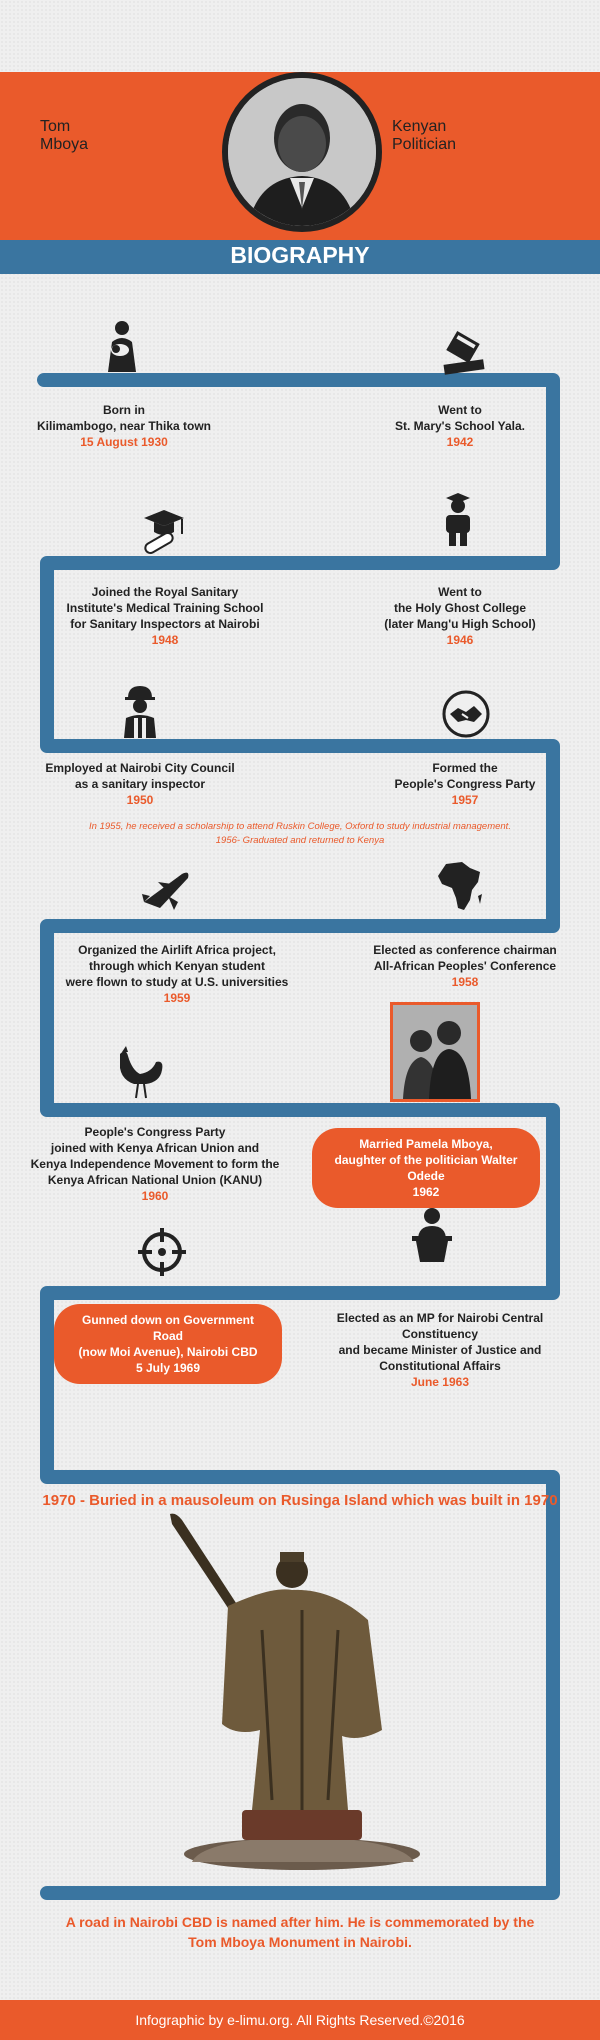 The height and width of the screenshot is (2040, 600). What do you see at coordinates (141, 1072) in the screenshot?
I see `rooster-icon` at bounding box center [141, 1072].